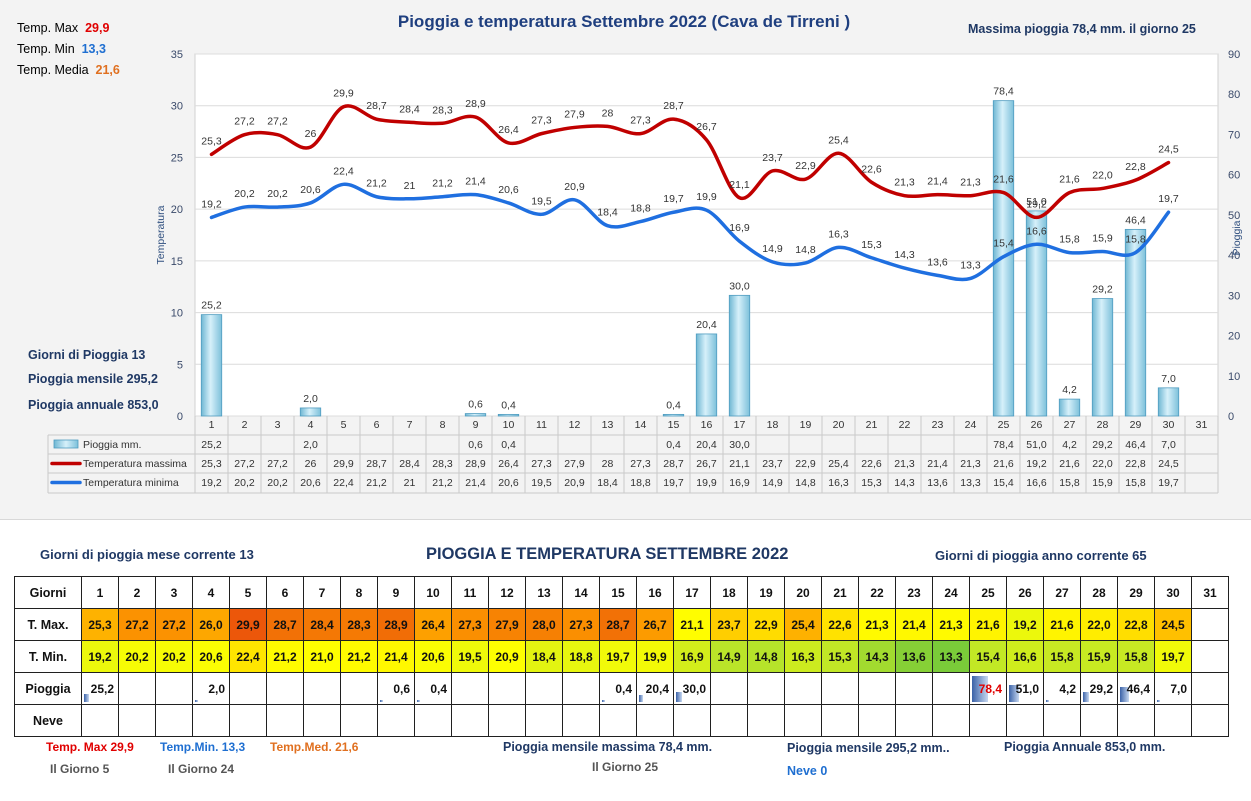 Image resolution: width=1251 pixels, height=801 pixels. Describe the element at coordinates (410, 483) in the screenshot. I see `data-table-cell: 21` at that location.